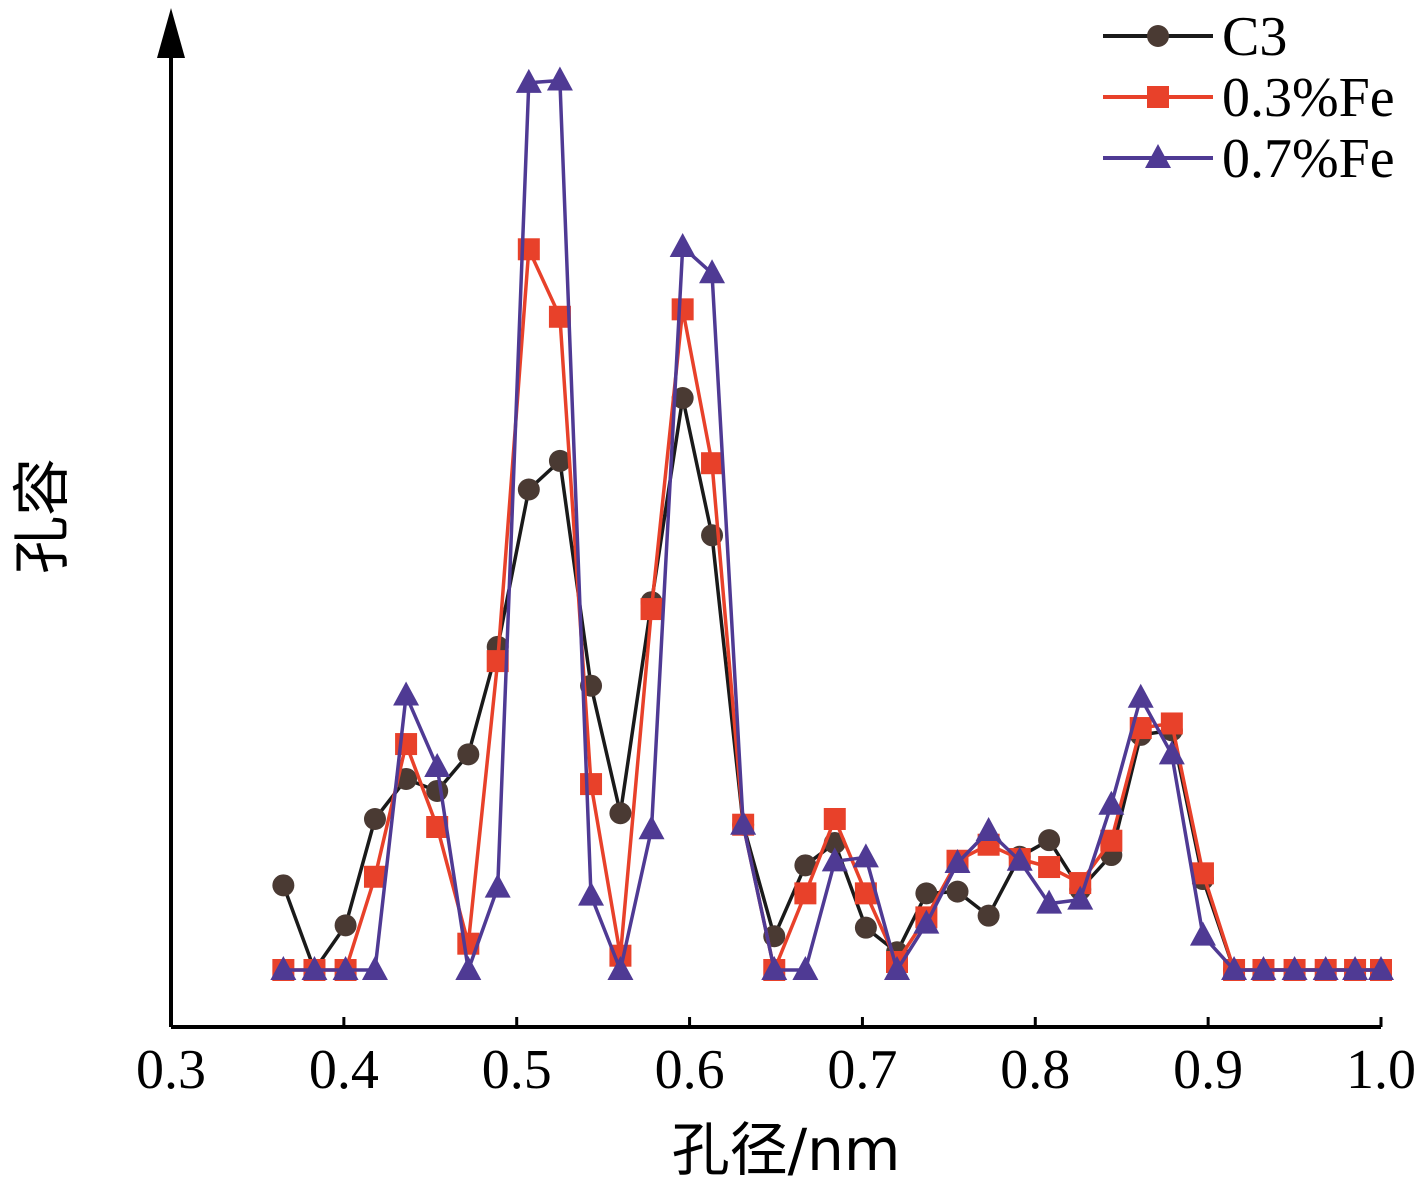 Image resolution: width=1417 pixels, height=1181 pixels. I want to click on legend-label: 0.7%Fe, so click(1308, 159).